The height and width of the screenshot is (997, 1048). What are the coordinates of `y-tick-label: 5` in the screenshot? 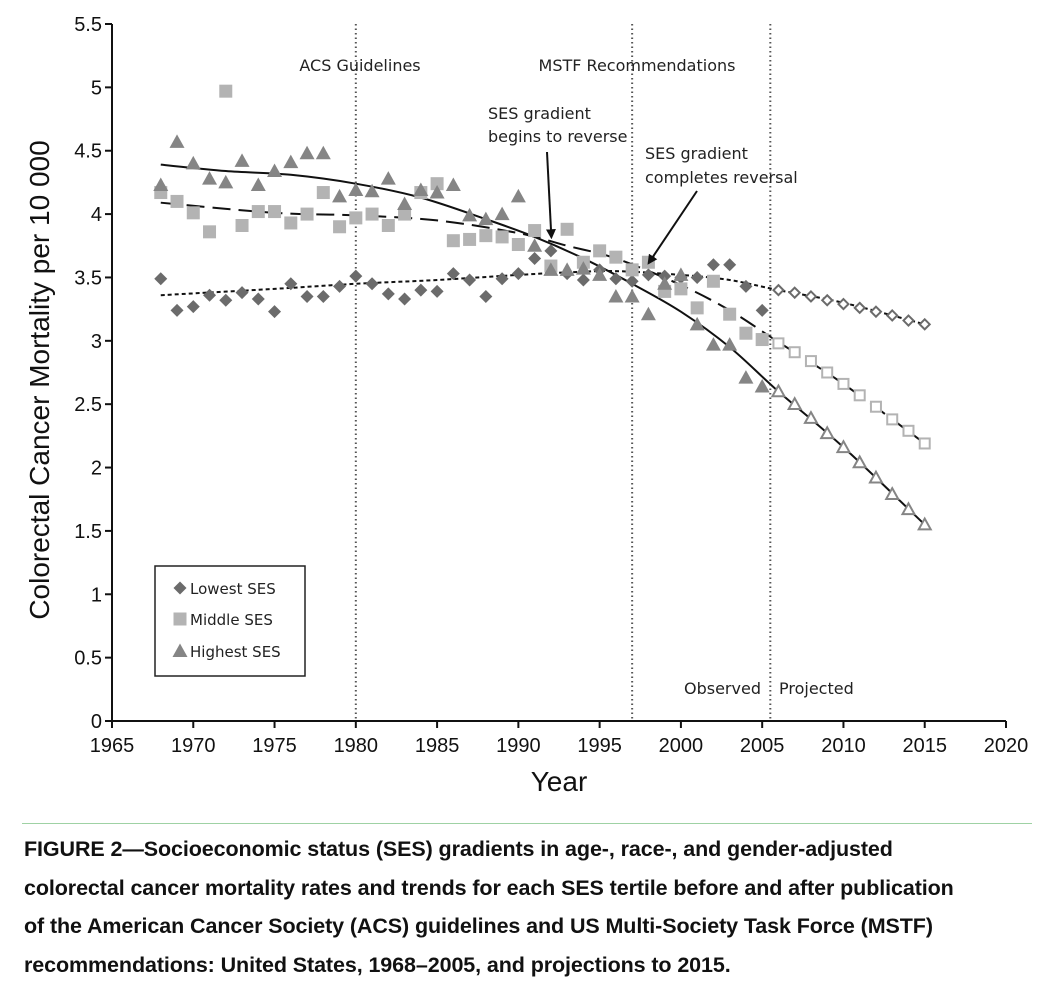 It's located at (96, 88).